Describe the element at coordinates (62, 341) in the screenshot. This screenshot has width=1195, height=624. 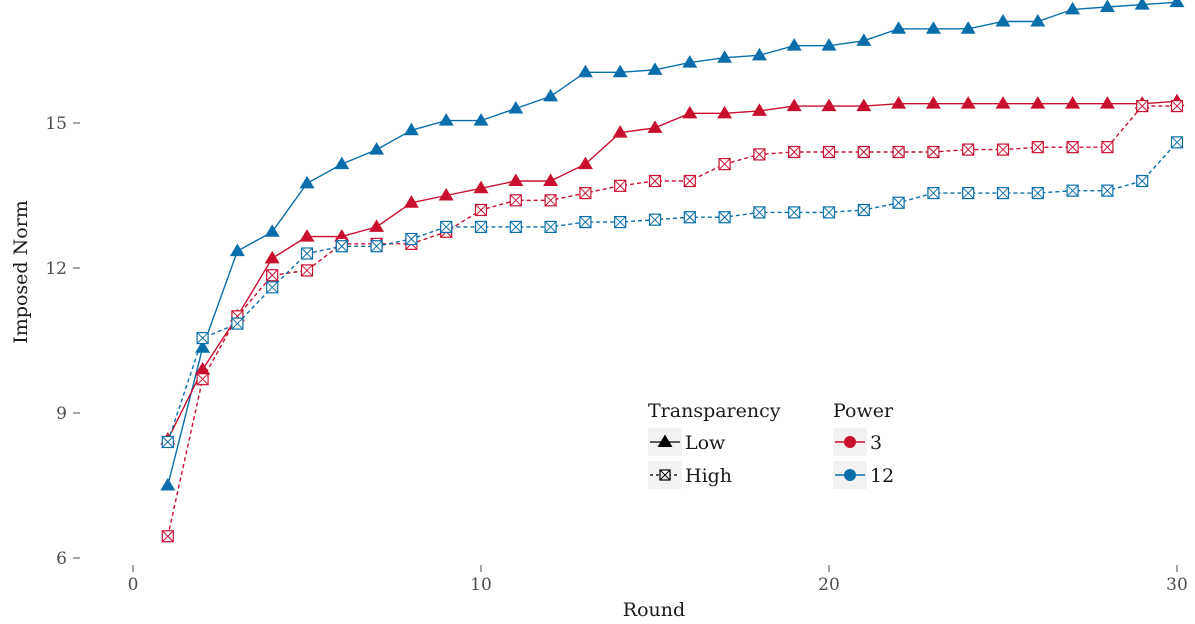
I see `y-axis: 6 9 12 15` at that location.